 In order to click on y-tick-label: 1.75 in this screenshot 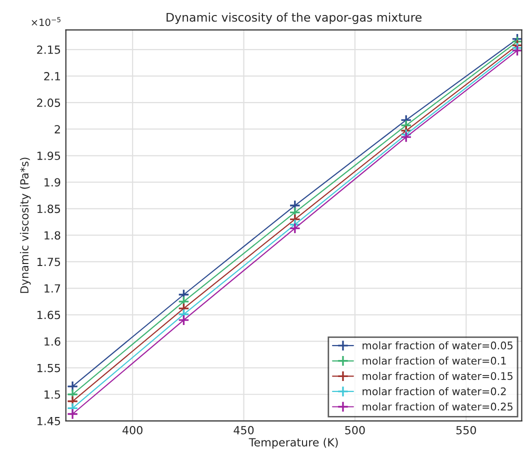, I will do `click(48, 262)`.